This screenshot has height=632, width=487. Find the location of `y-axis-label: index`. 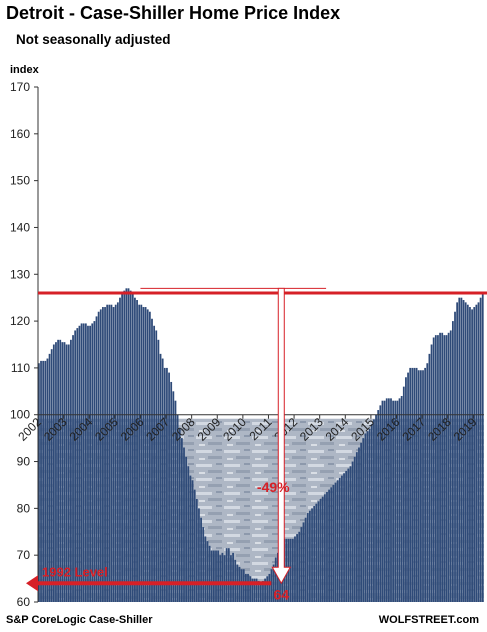

y-axis-label: index is located at coordinates (24, 70).